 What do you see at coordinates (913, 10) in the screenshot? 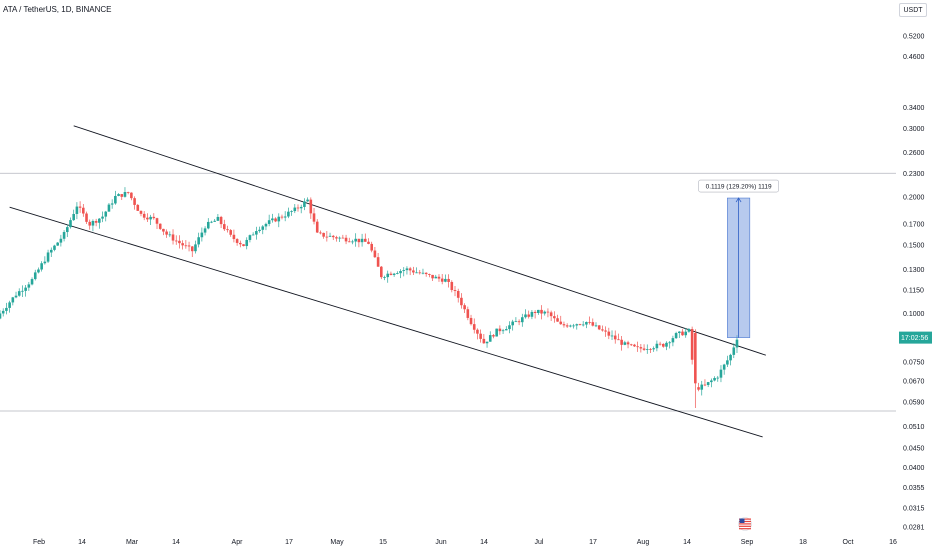
I see `currency-button: USDT` at bounding box center [913, 10].